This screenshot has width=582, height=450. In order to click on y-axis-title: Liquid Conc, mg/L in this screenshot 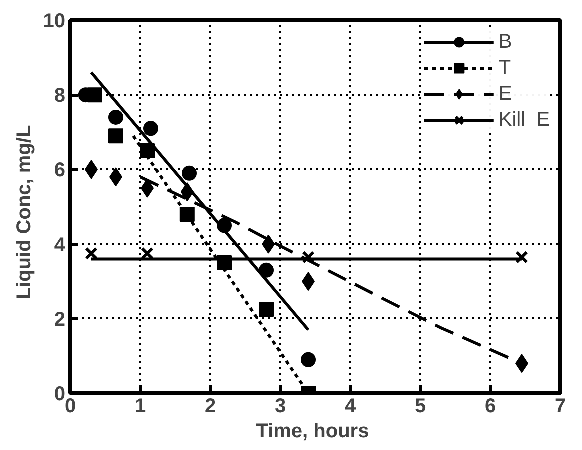, I will do `click(24, 212)`.